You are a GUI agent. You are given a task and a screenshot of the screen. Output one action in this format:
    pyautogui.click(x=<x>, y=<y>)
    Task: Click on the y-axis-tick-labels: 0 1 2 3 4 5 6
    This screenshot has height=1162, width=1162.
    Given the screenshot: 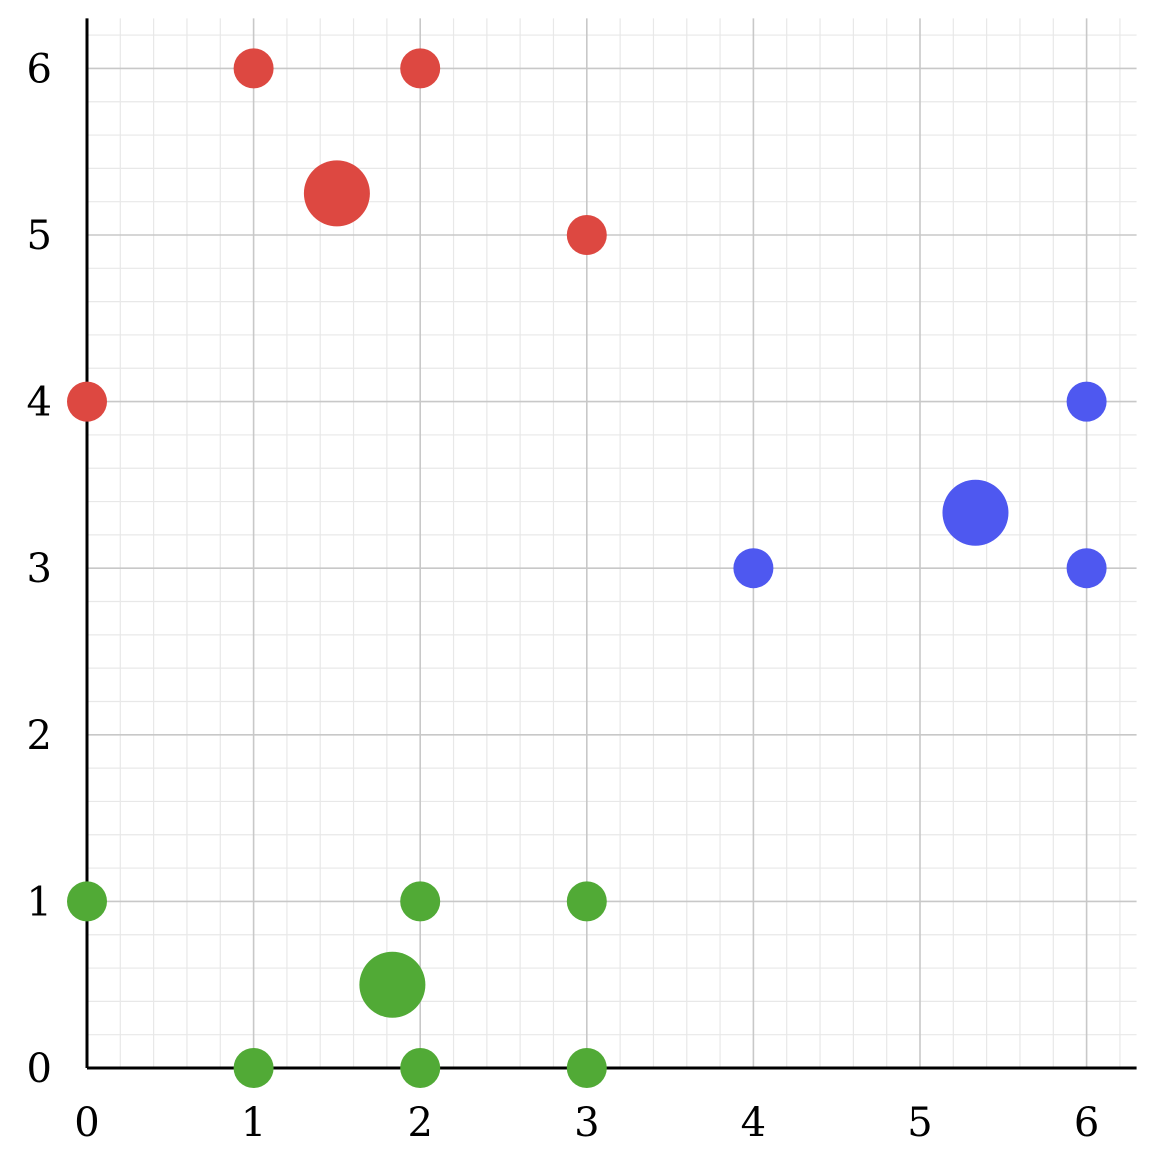 What is the action you would take?
    pyautogui.click(x=39, y=569)
    